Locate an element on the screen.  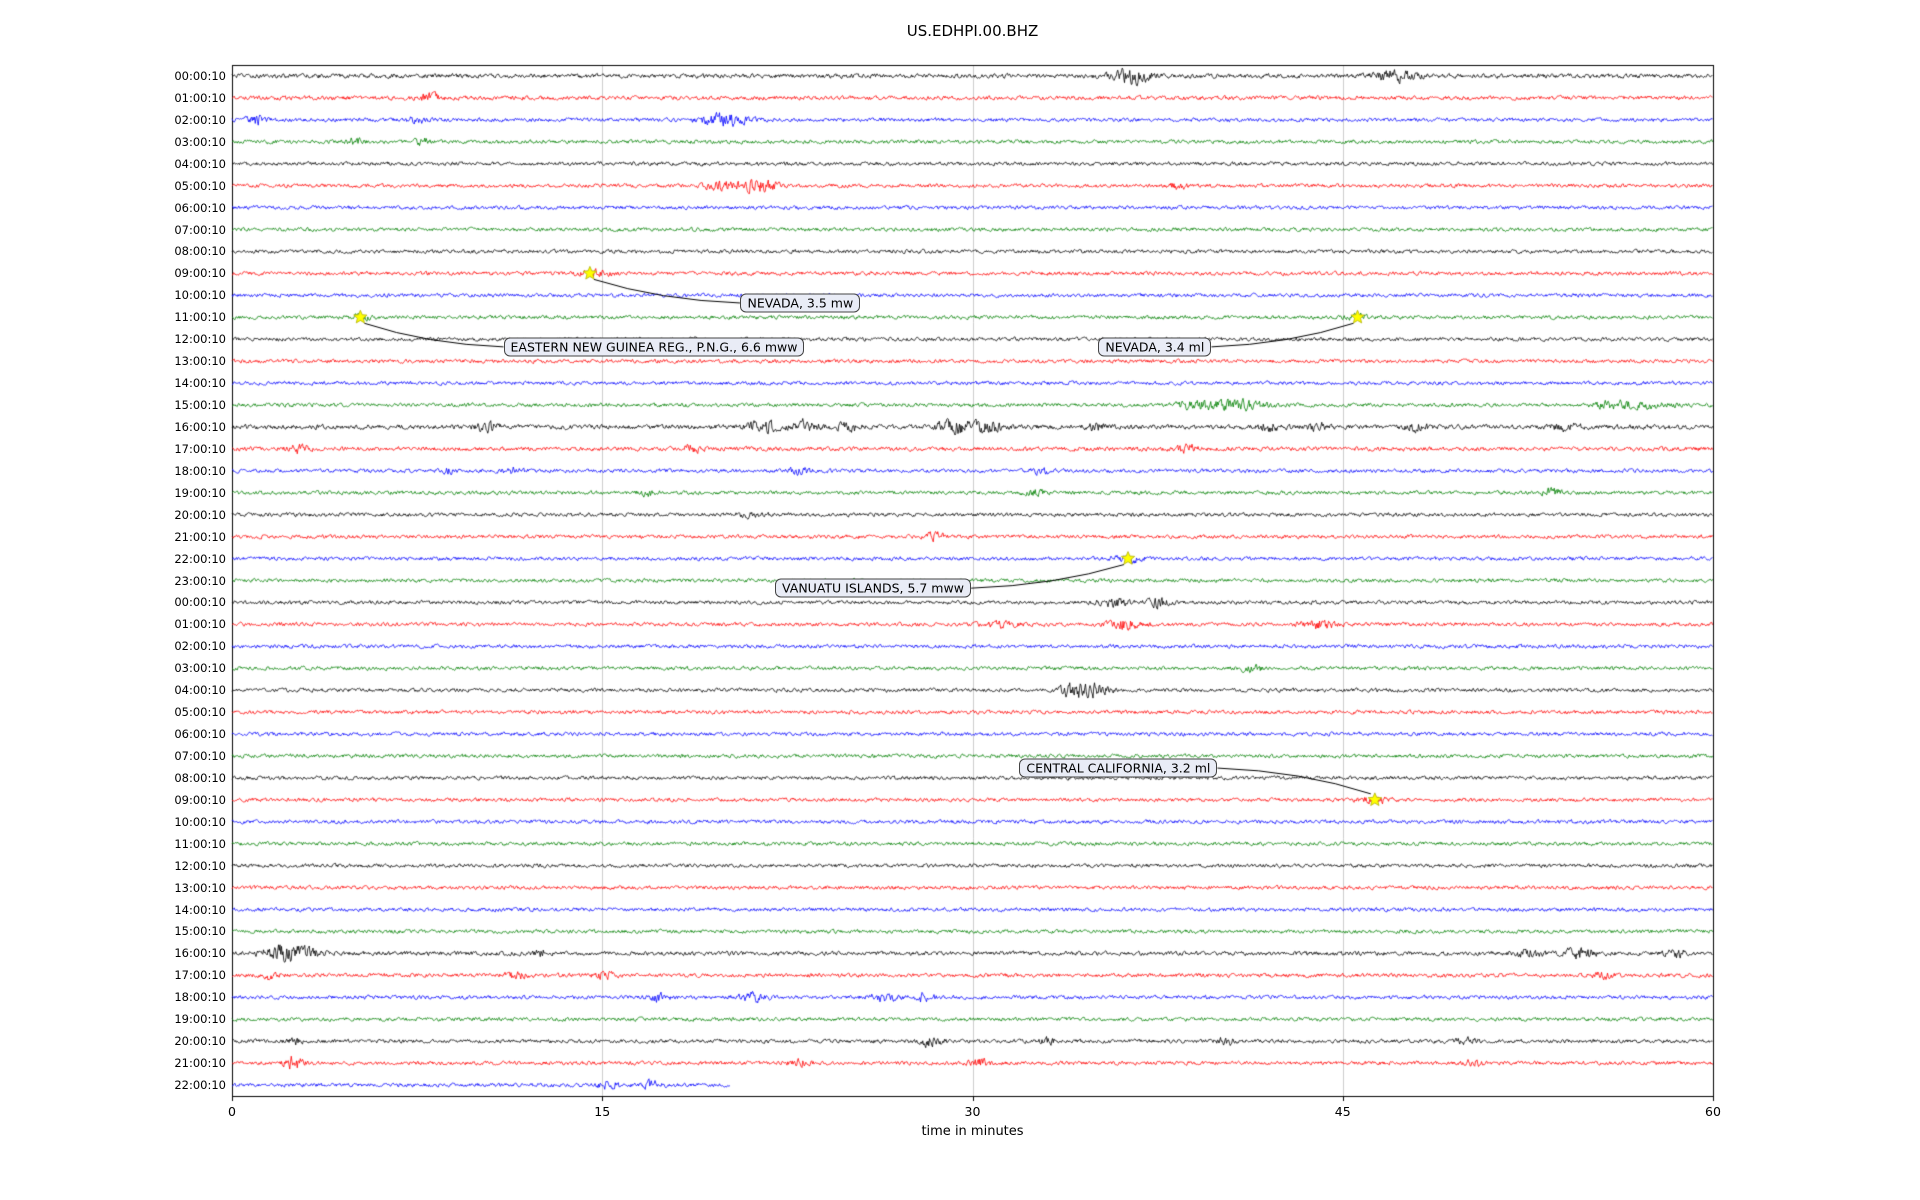
x-tick-label: 45 is located at coordinates (1342, 1111).